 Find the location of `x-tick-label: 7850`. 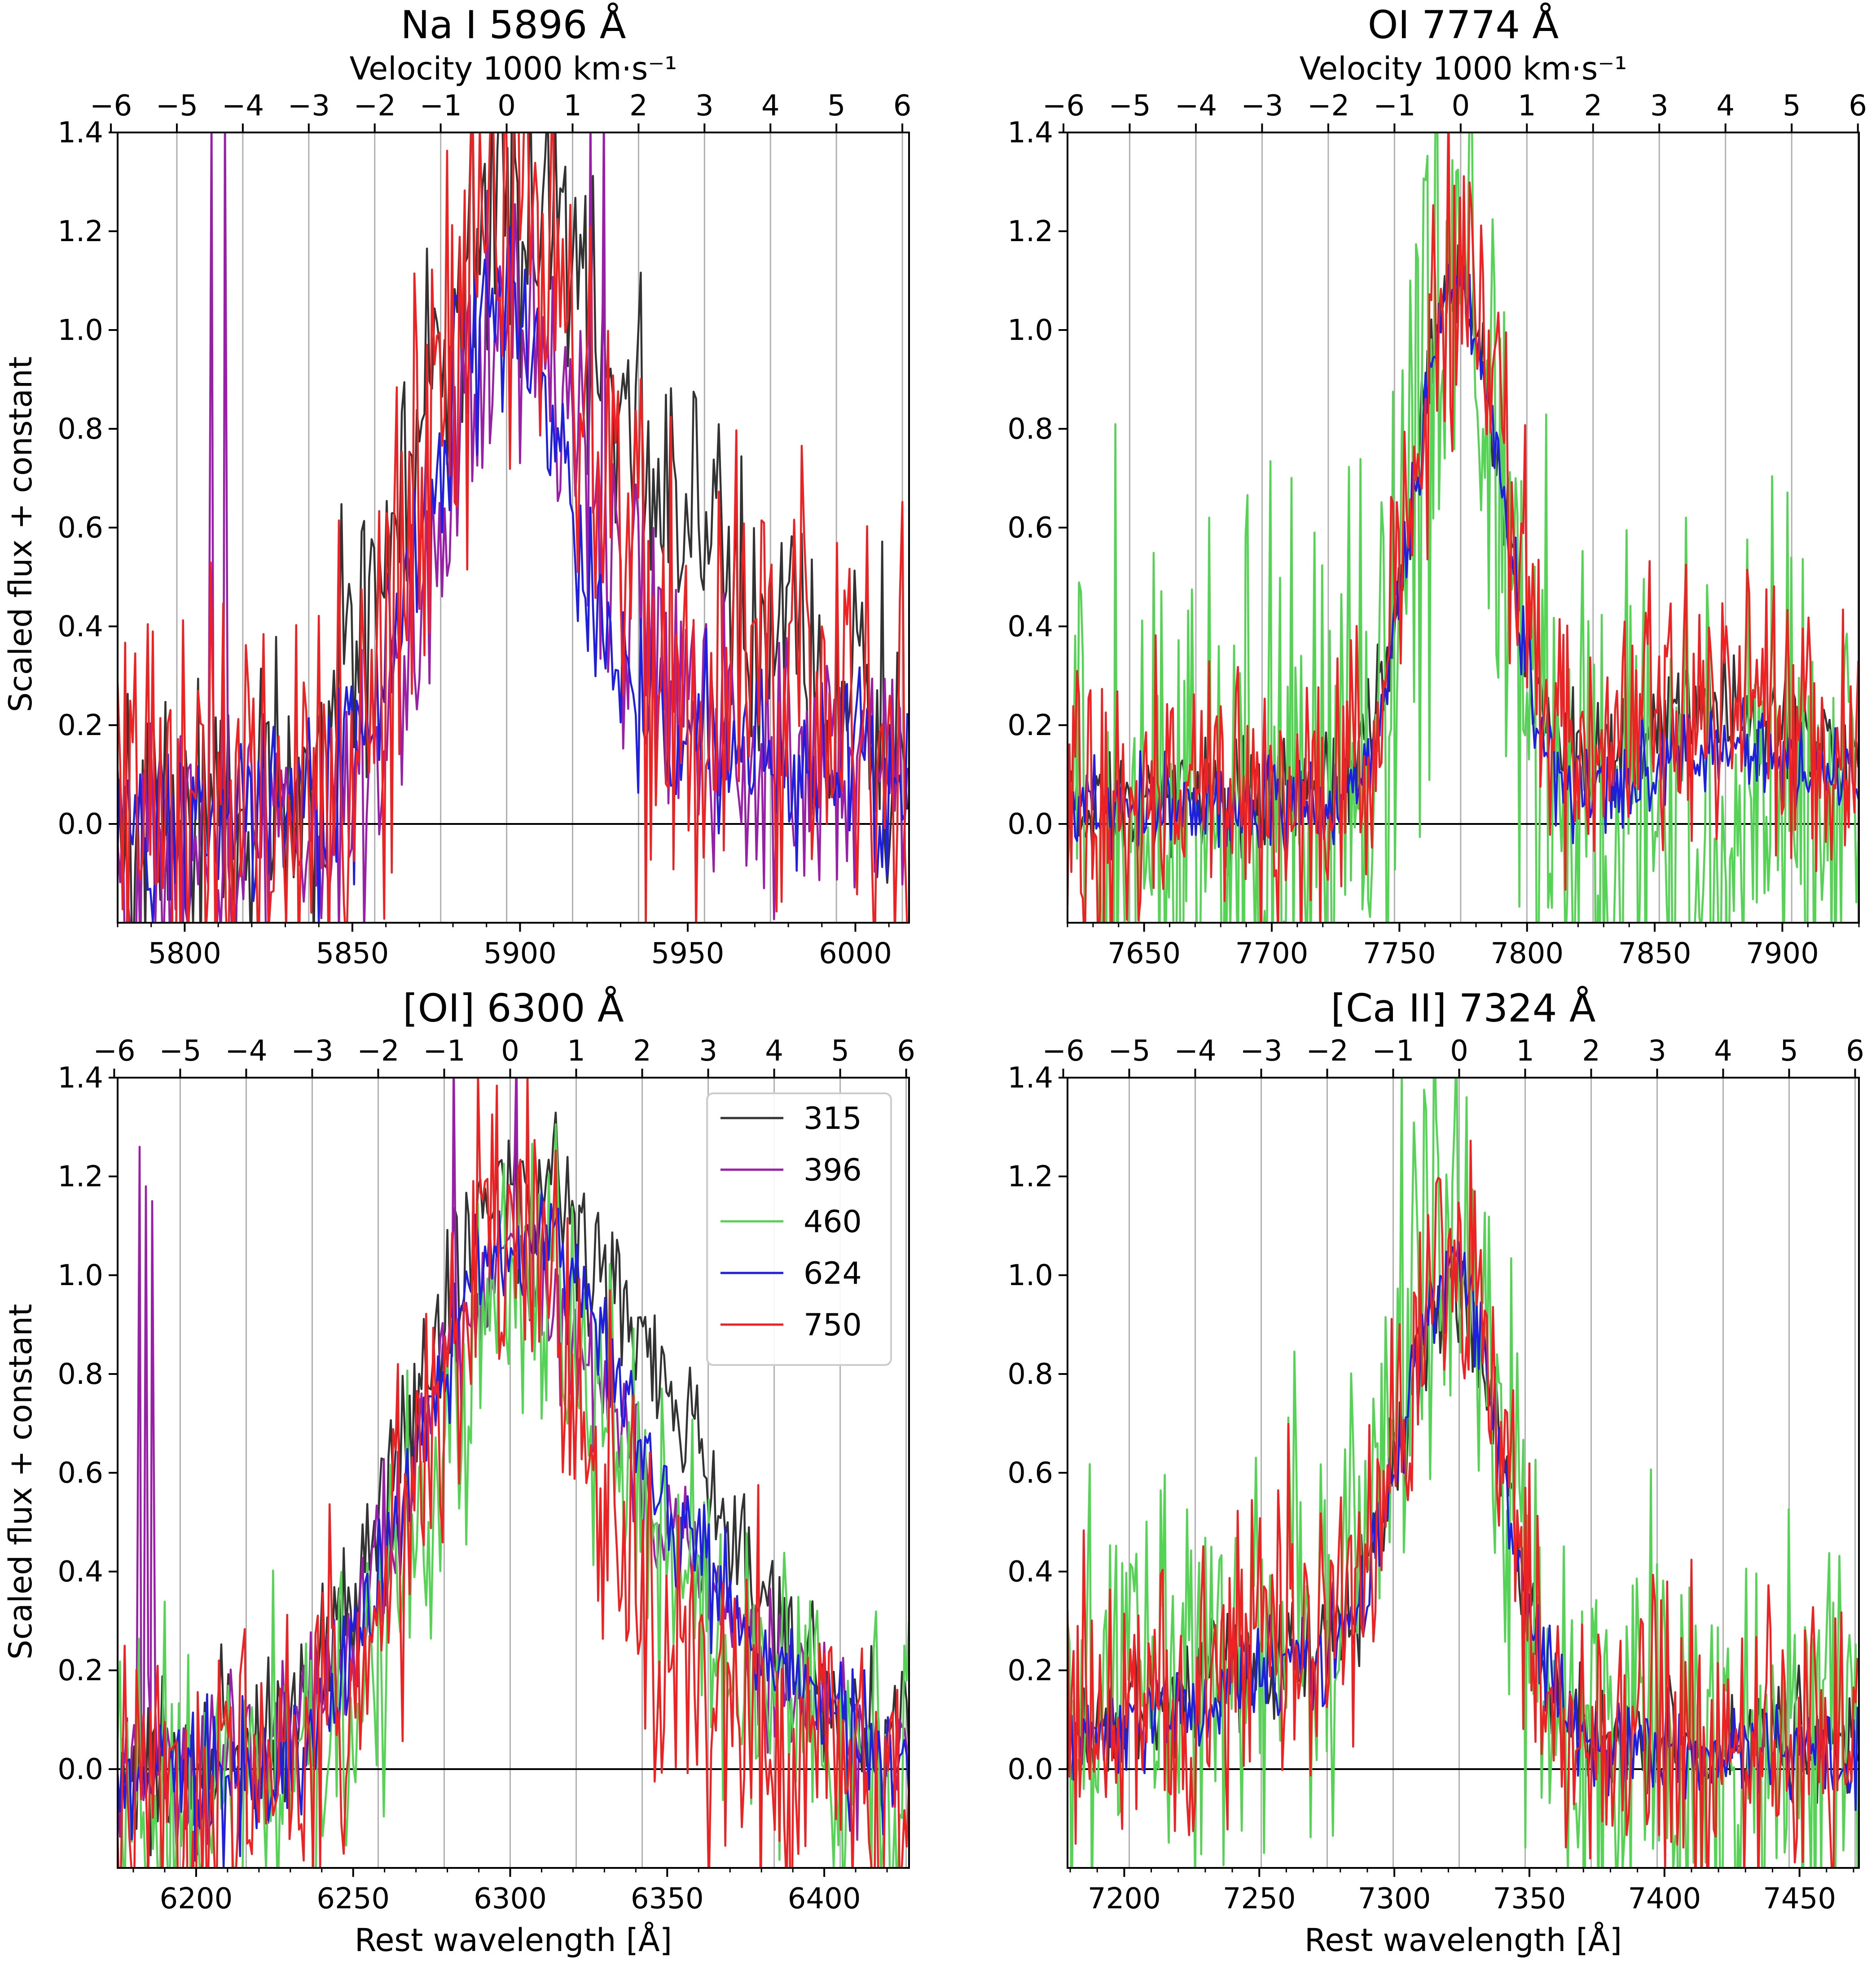

x-tick-label: 7850 is located at coordinates (1654, 953).